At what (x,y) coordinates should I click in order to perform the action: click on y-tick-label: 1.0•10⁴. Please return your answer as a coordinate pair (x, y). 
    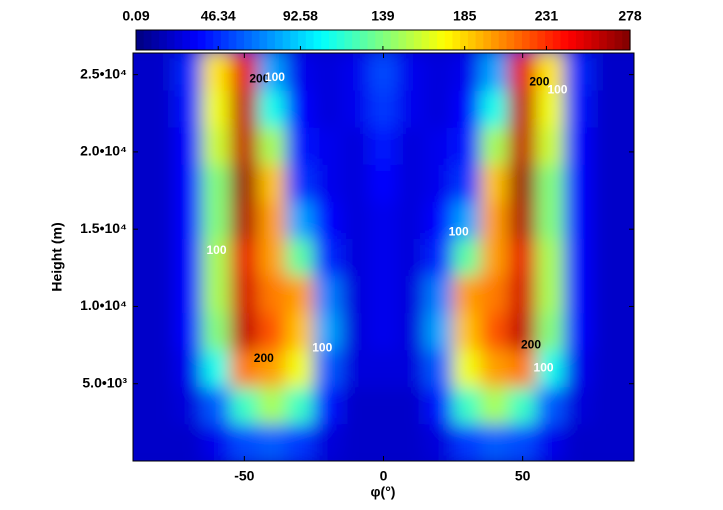
    Looking at the image, I should click on (103, 305).